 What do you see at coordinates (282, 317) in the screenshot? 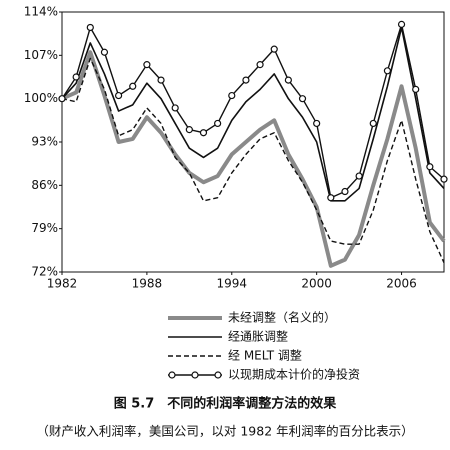
I see `legend-label: 未经调整（名义的）` at bounding box center [282, 317].